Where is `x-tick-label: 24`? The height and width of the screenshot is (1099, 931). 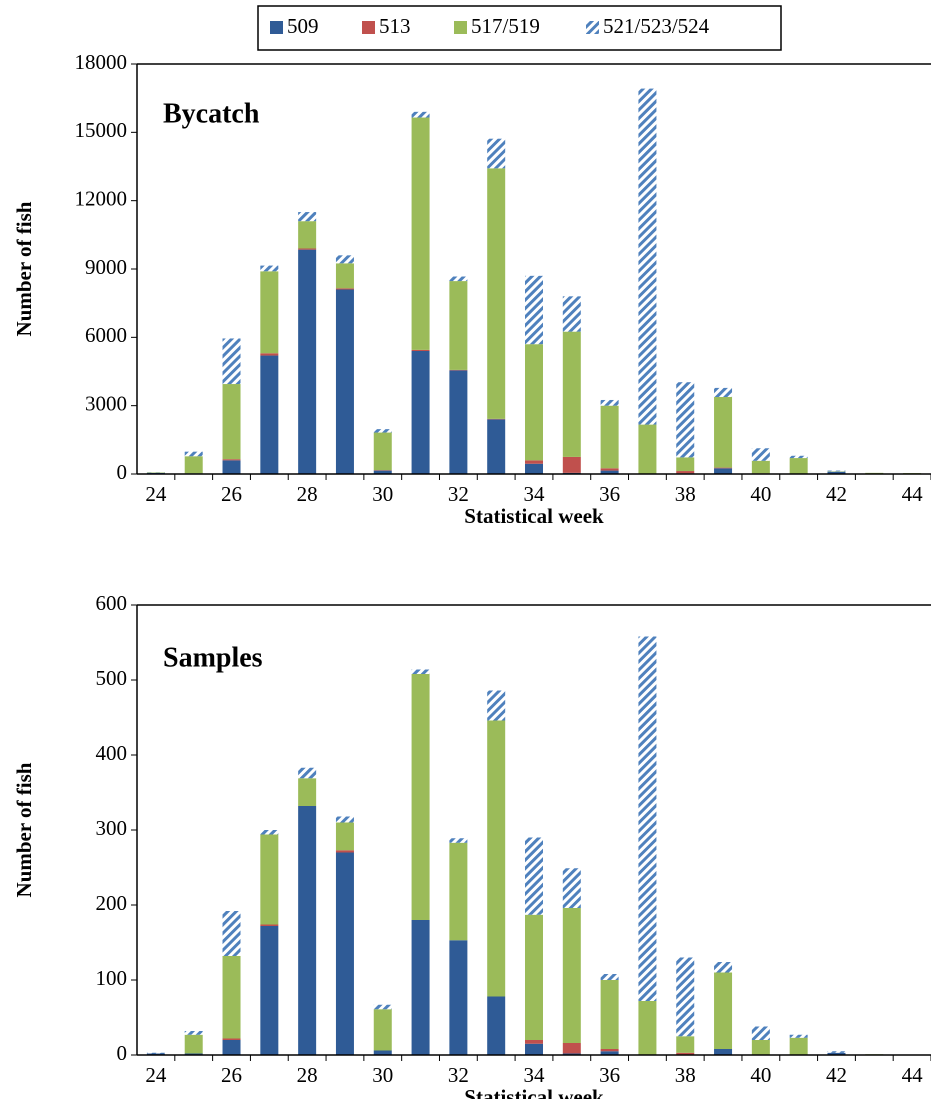
x-tick-label: 24 is located at coordinates (156, 494).